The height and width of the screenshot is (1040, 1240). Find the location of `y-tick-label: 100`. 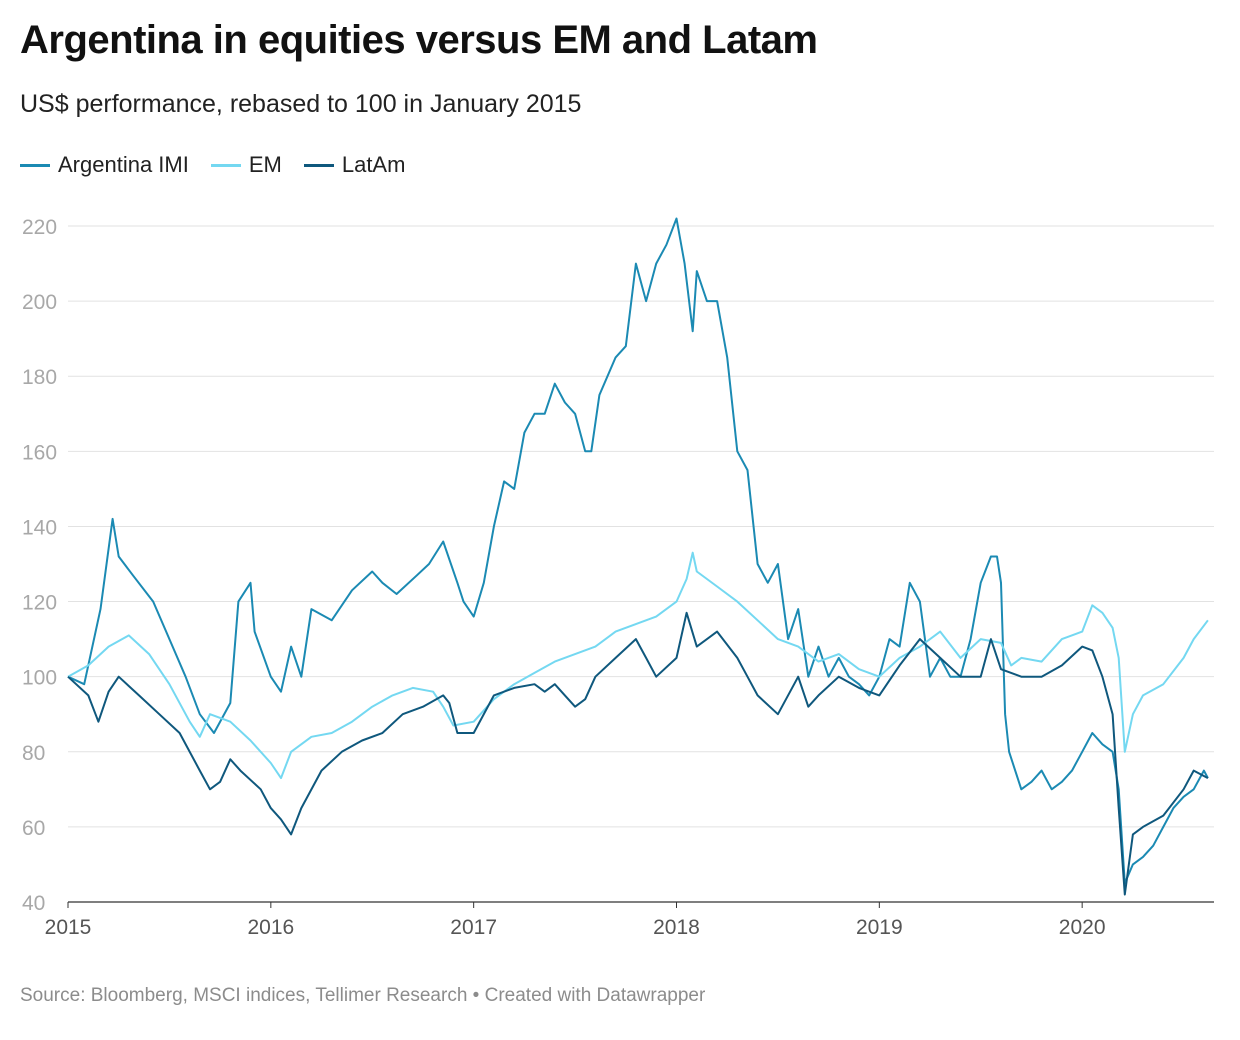

y-tick-label: 100 is located at coordinates (39, 678).